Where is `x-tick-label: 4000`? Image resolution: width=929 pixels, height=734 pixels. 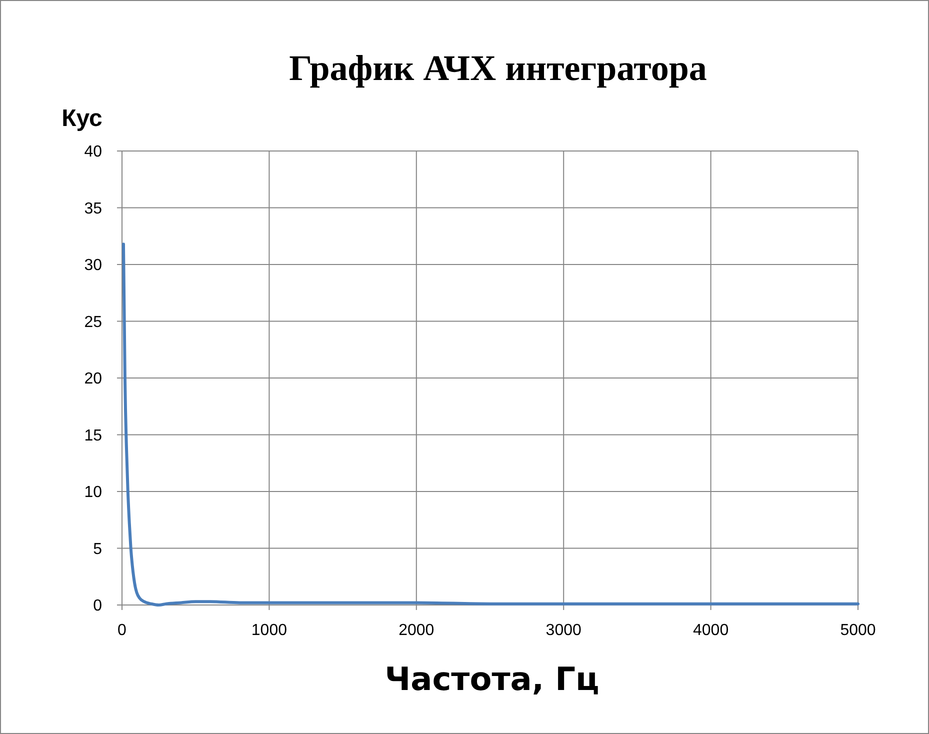
x-tick-label: 4000 is located at coordinates (711, 630).